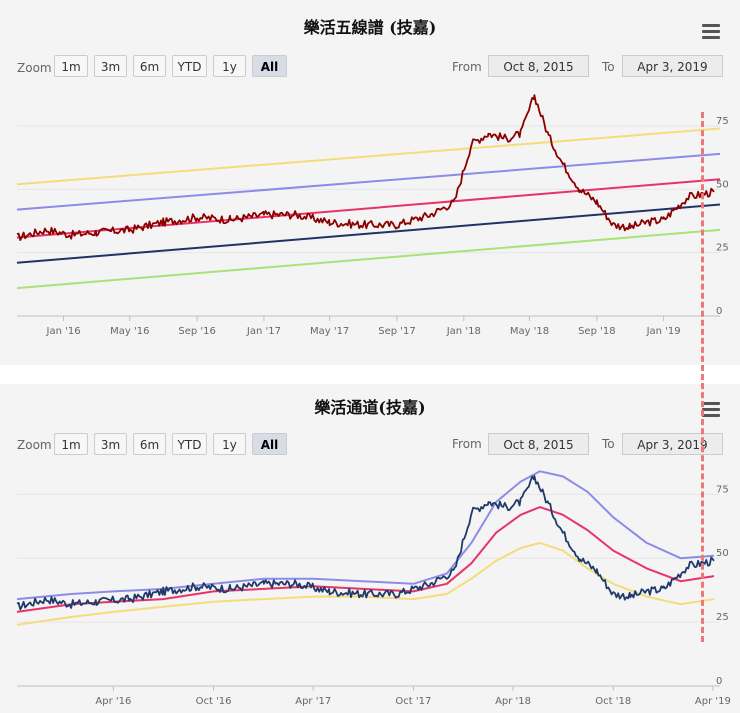 The width and height of the screenshot is (740, 713). Describe the element at coordinates (397, 331) in the screenshot. I see `x-tick-label: Sep '17` at that location.